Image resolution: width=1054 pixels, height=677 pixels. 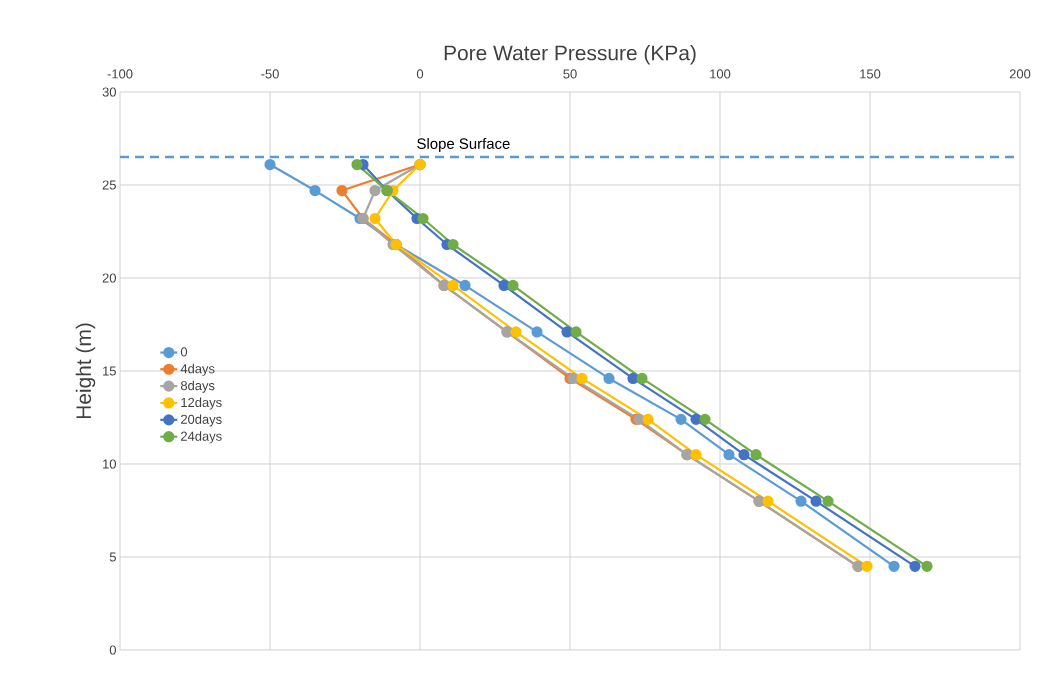 I want to click on x-axis-title: Pore Water Pressure (KPa), so click(x=570, y=54).